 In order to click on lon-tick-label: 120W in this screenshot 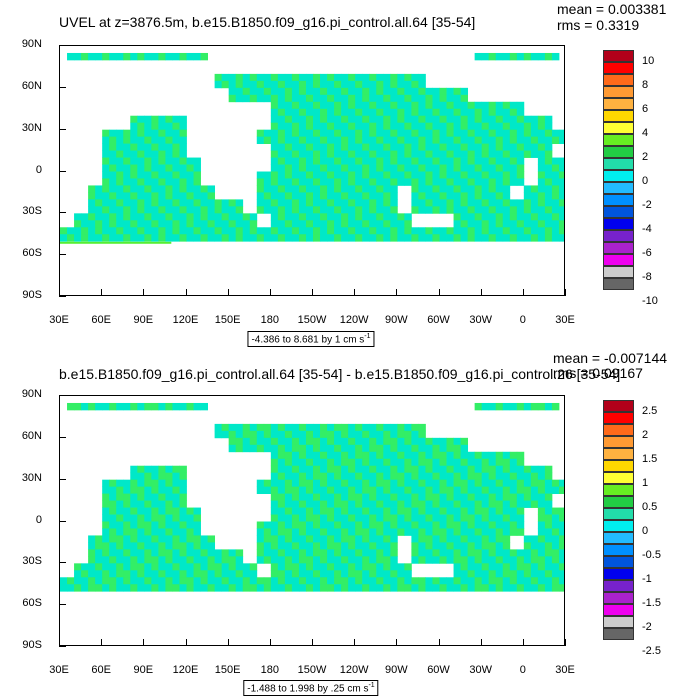, I will do `click(354, 670)`.